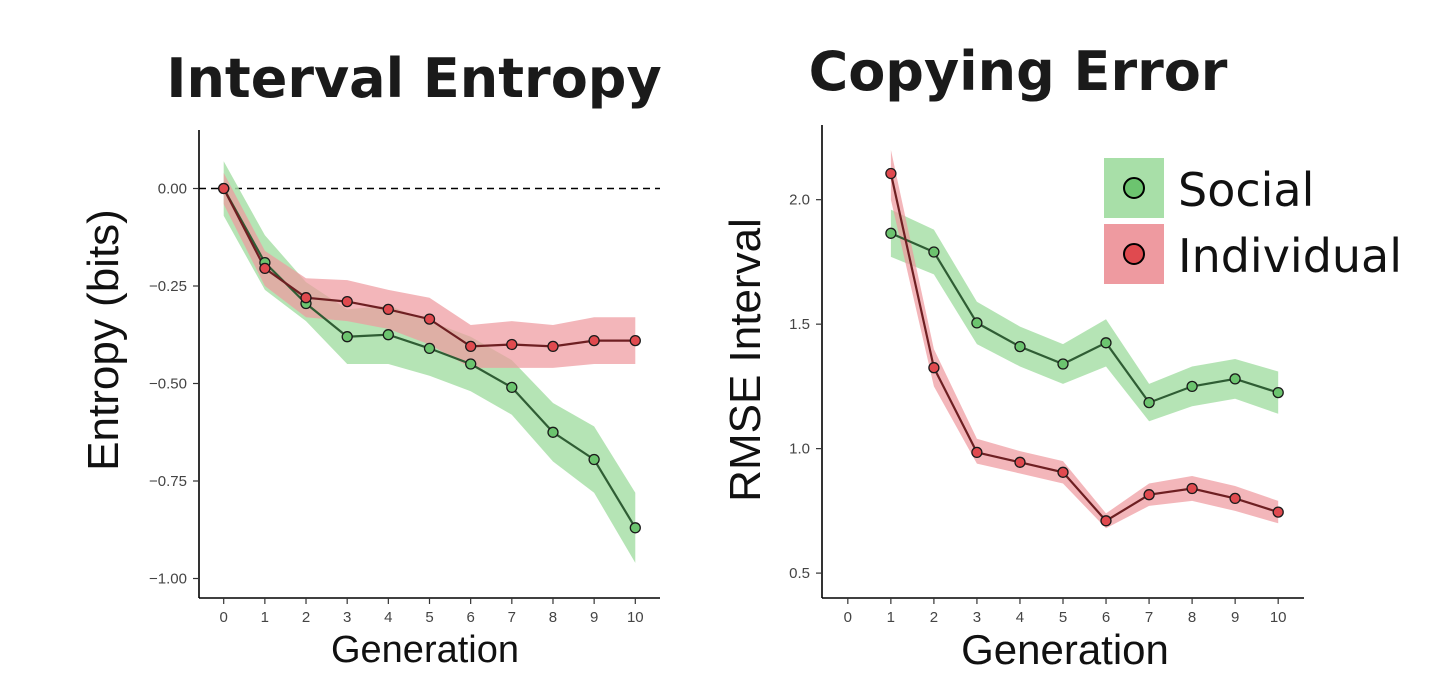 Image resolution: width=1433 pixels, height=676 pixels. I want to click on copying-error-y-tick-label: 0.5, so click(799, 573).